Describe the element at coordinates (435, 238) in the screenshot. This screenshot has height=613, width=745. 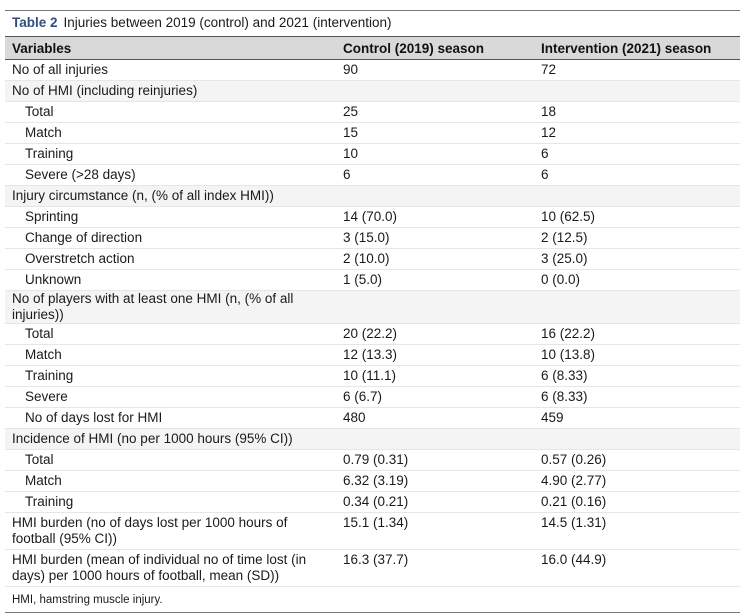
I see `row-control-value: 3 (15.0)` at that location.